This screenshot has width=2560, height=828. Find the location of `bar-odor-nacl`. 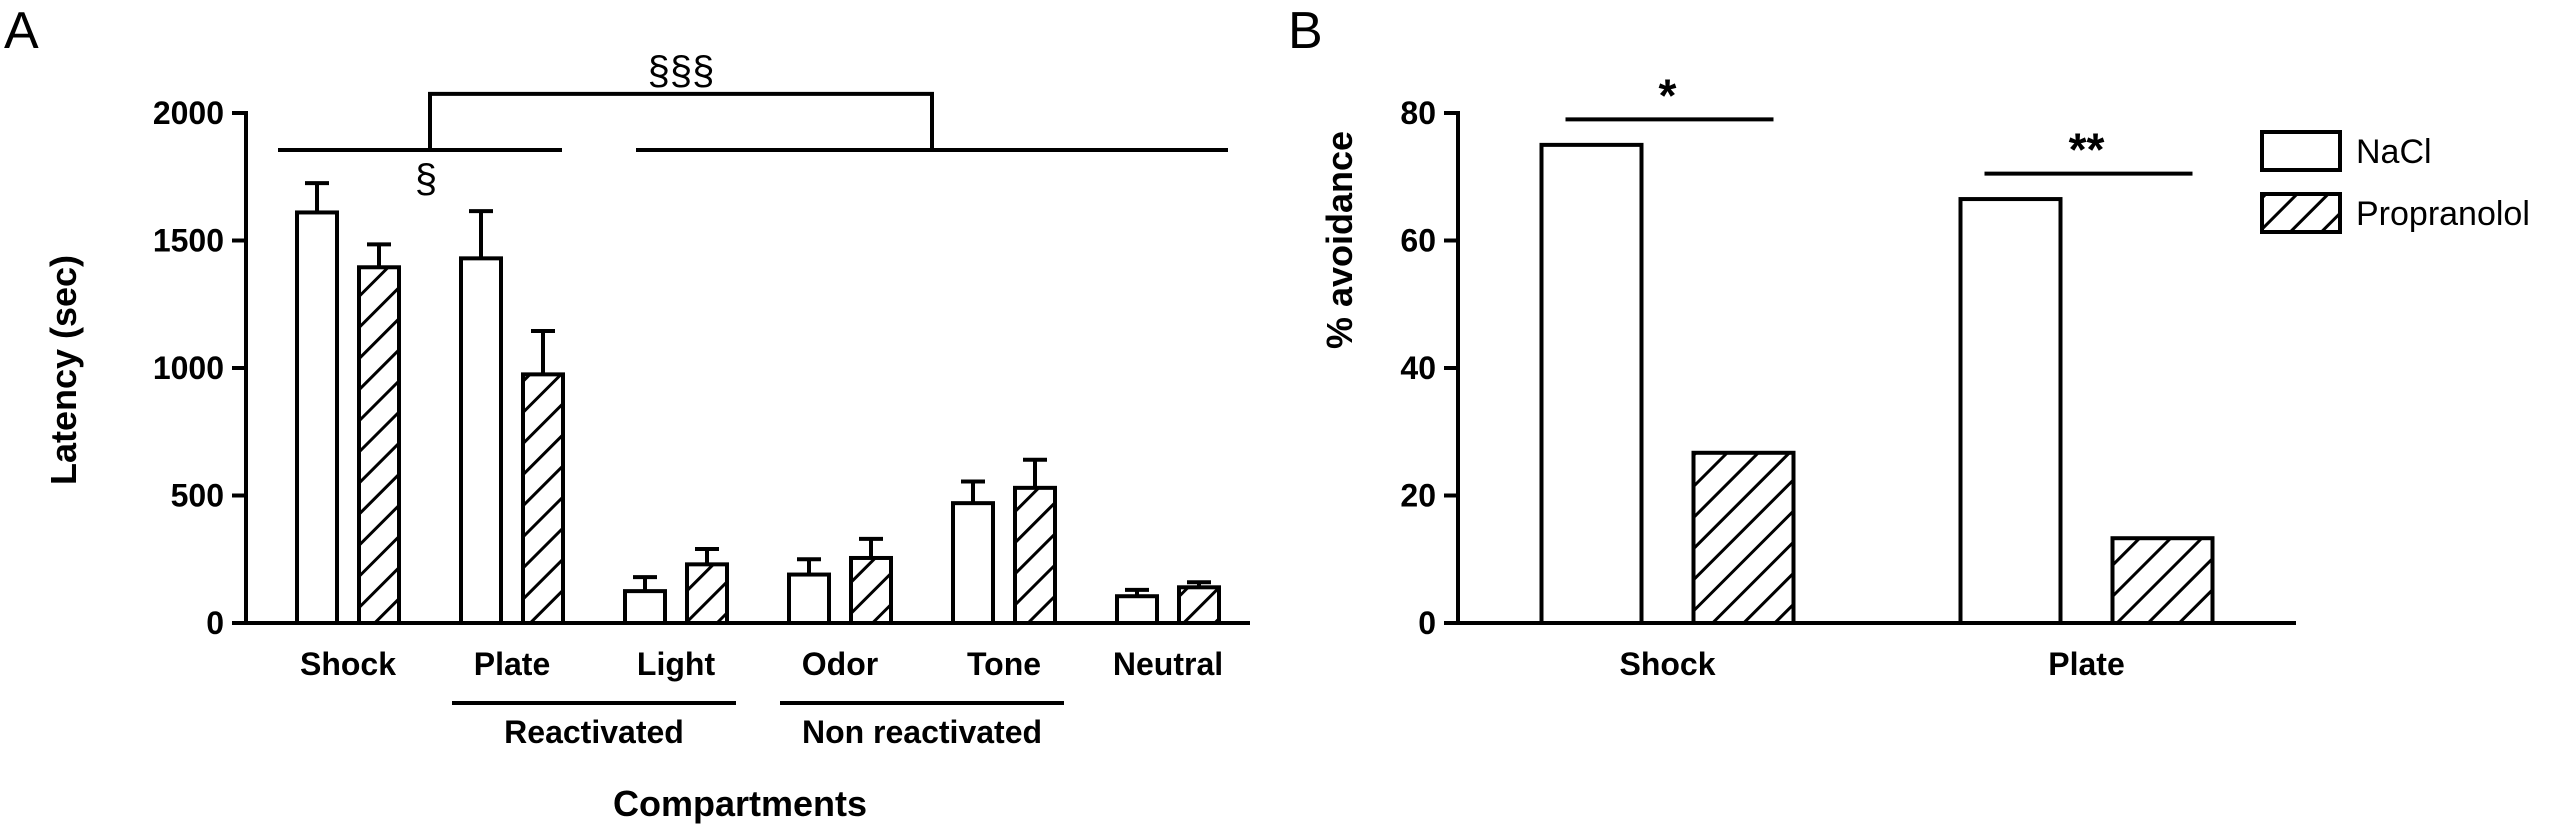

bar-odor-nacl is located at coordinates (809, 598).